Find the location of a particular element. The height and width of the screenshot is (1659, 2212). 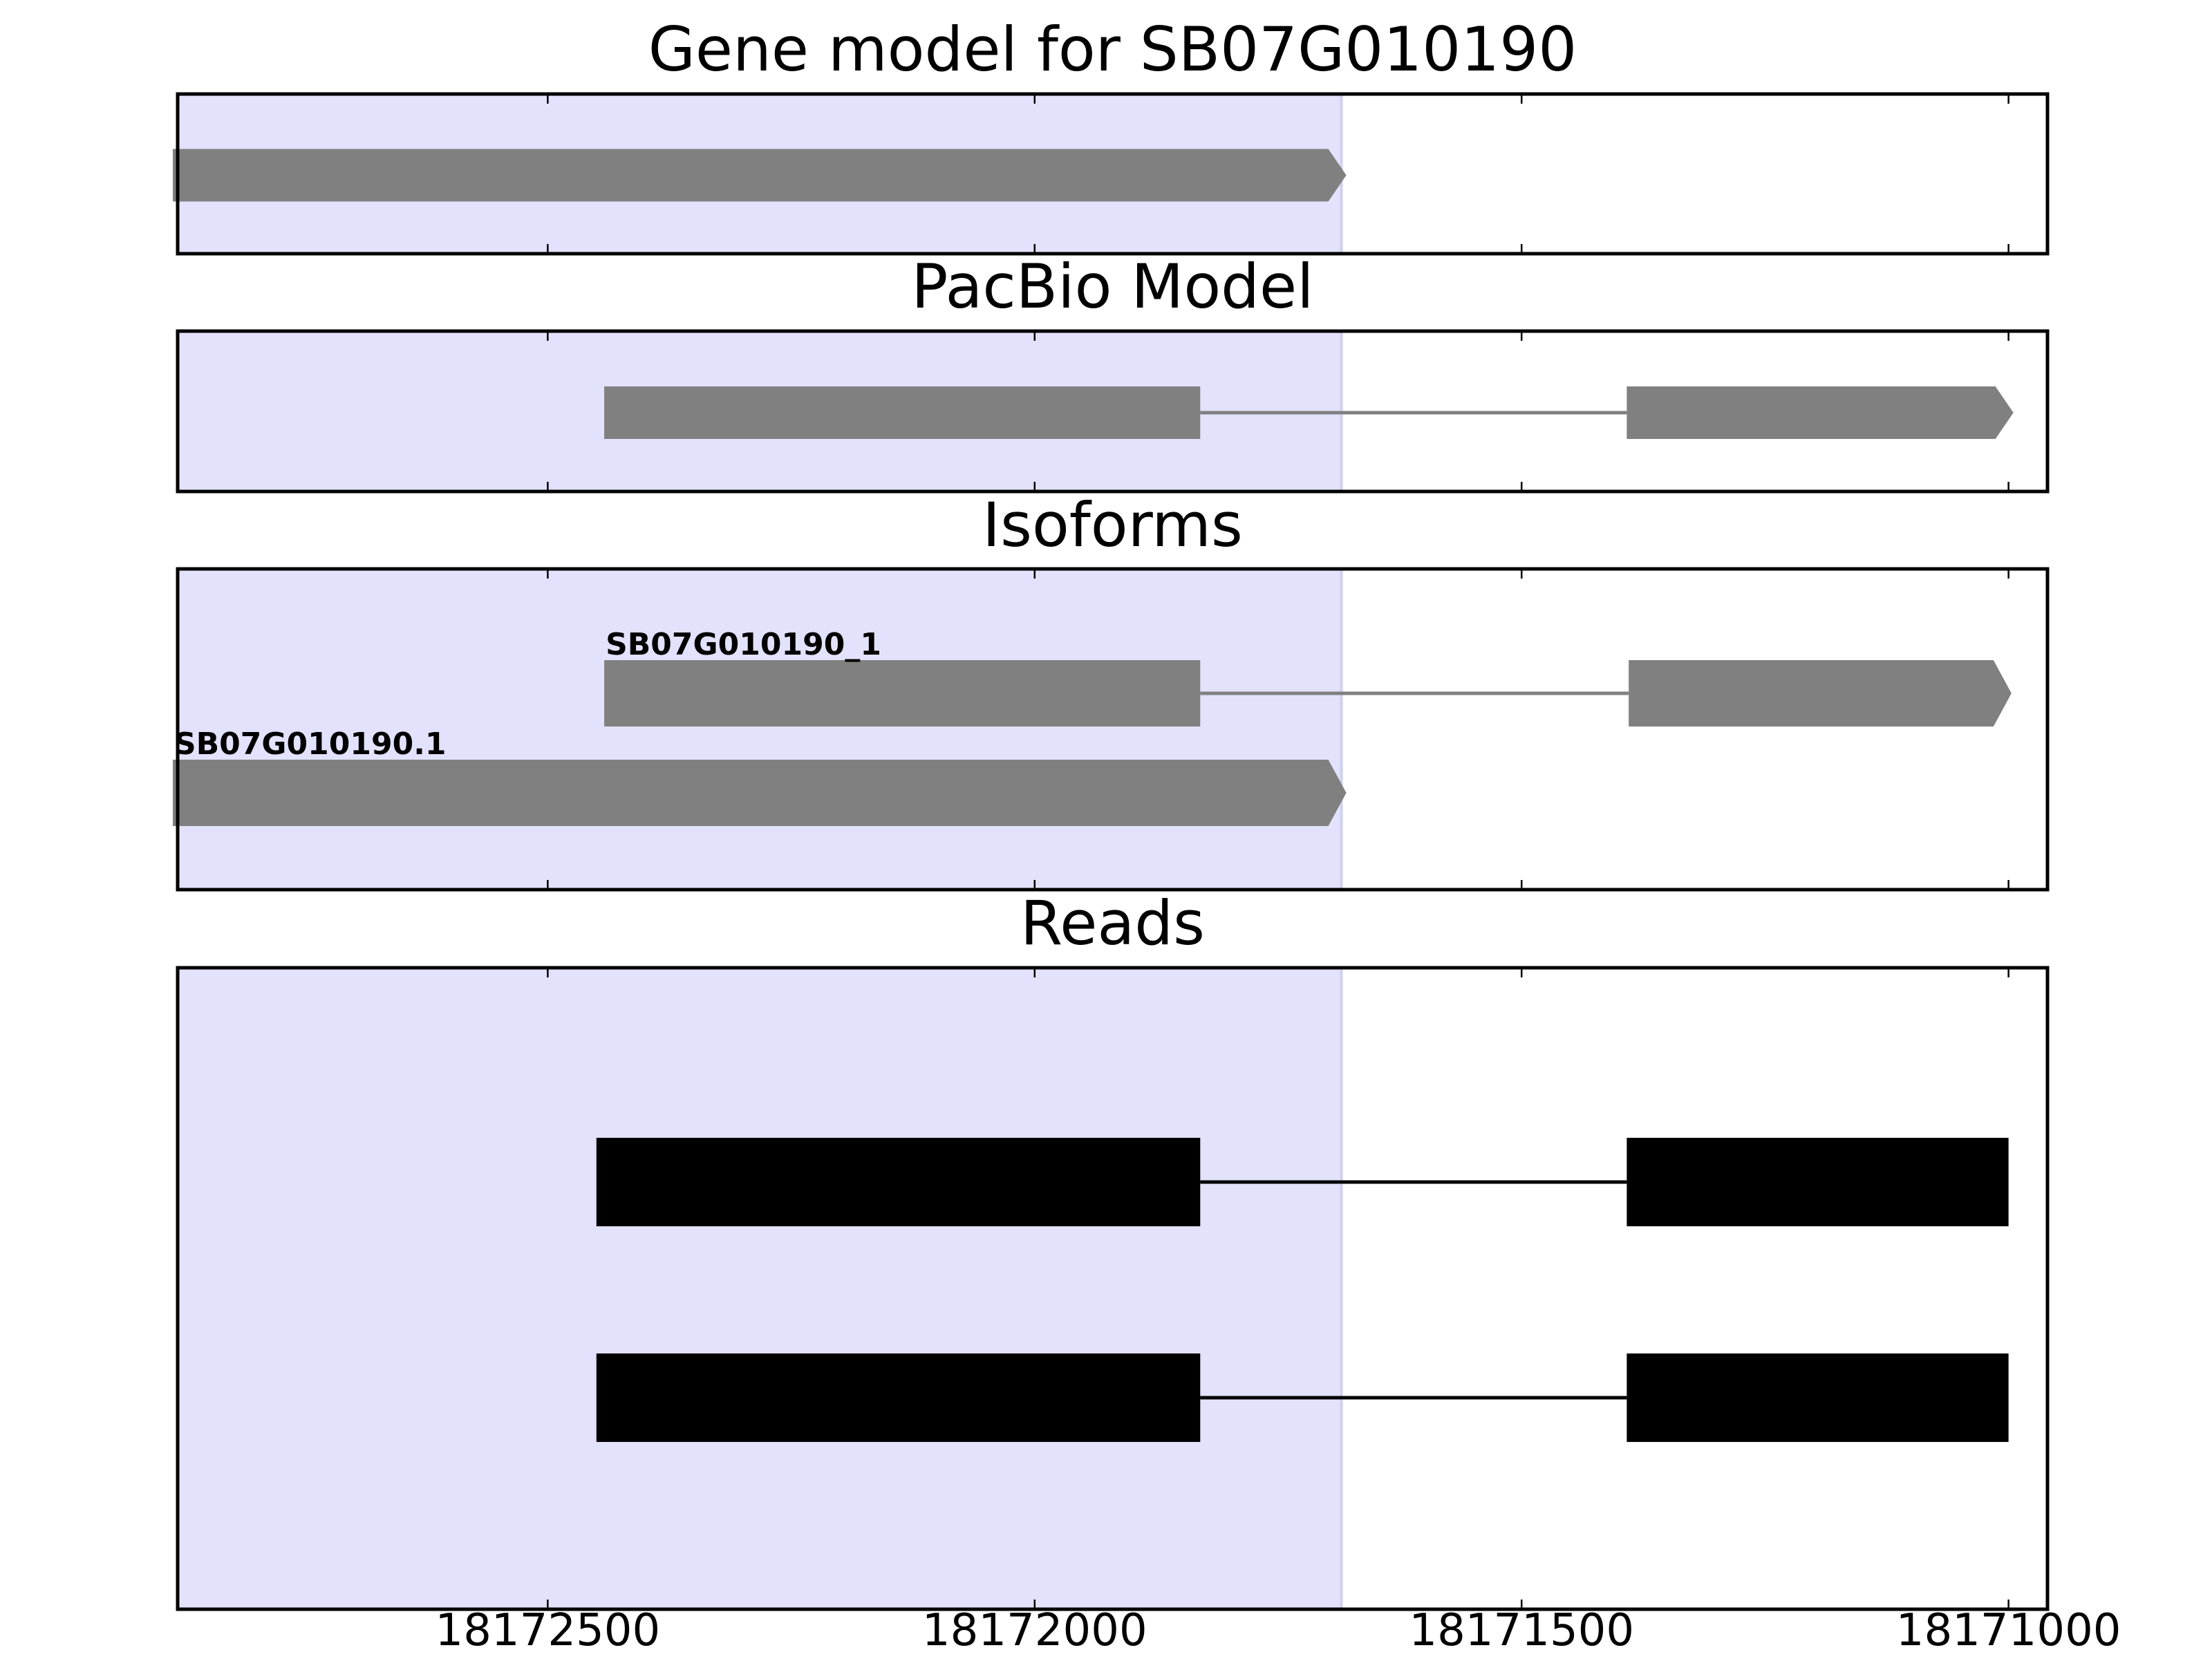

panel-2: PacBio Model is located at coordinates (1113, 372).